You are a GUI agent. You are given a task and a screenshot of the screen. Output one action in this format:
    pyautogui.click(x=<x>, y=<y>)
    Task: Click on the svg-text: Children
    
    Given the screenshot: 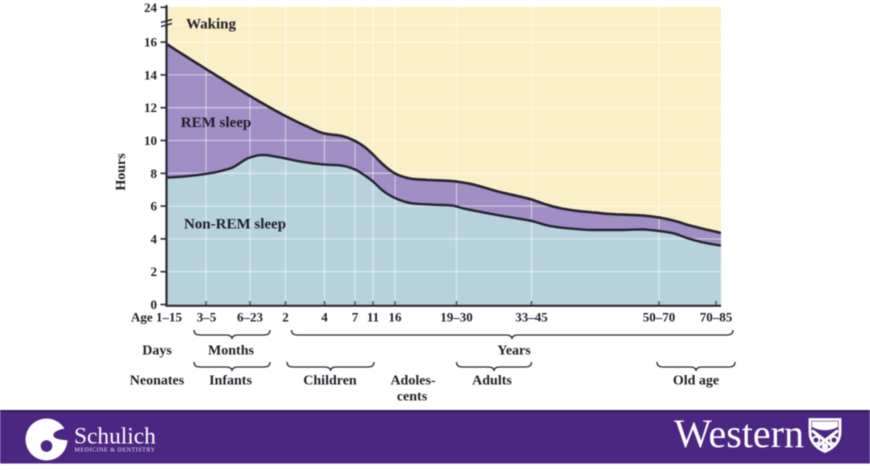 What is the action you would take?
    pyautogui.click(x=330, y=381)
    